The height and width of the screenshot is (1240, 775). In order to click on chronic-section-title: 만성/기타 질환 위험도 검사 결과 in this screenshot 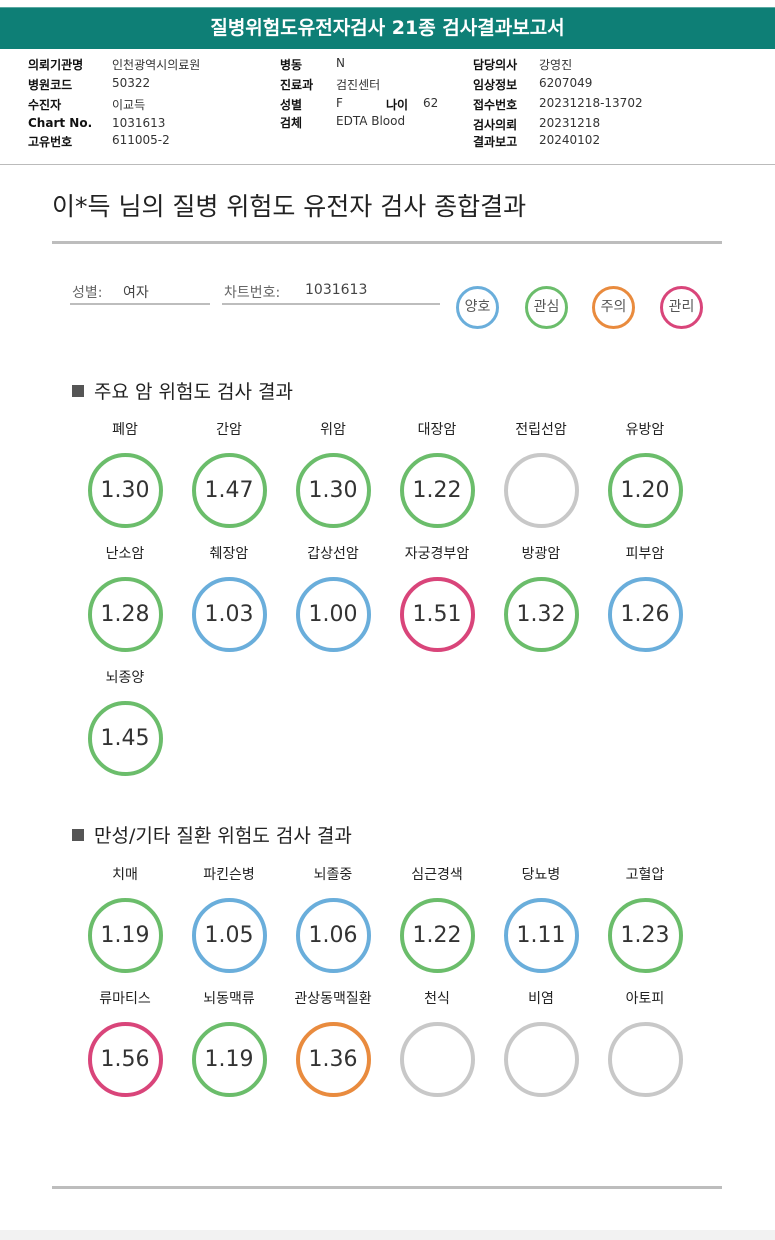, I will do `click(212, 834)`.